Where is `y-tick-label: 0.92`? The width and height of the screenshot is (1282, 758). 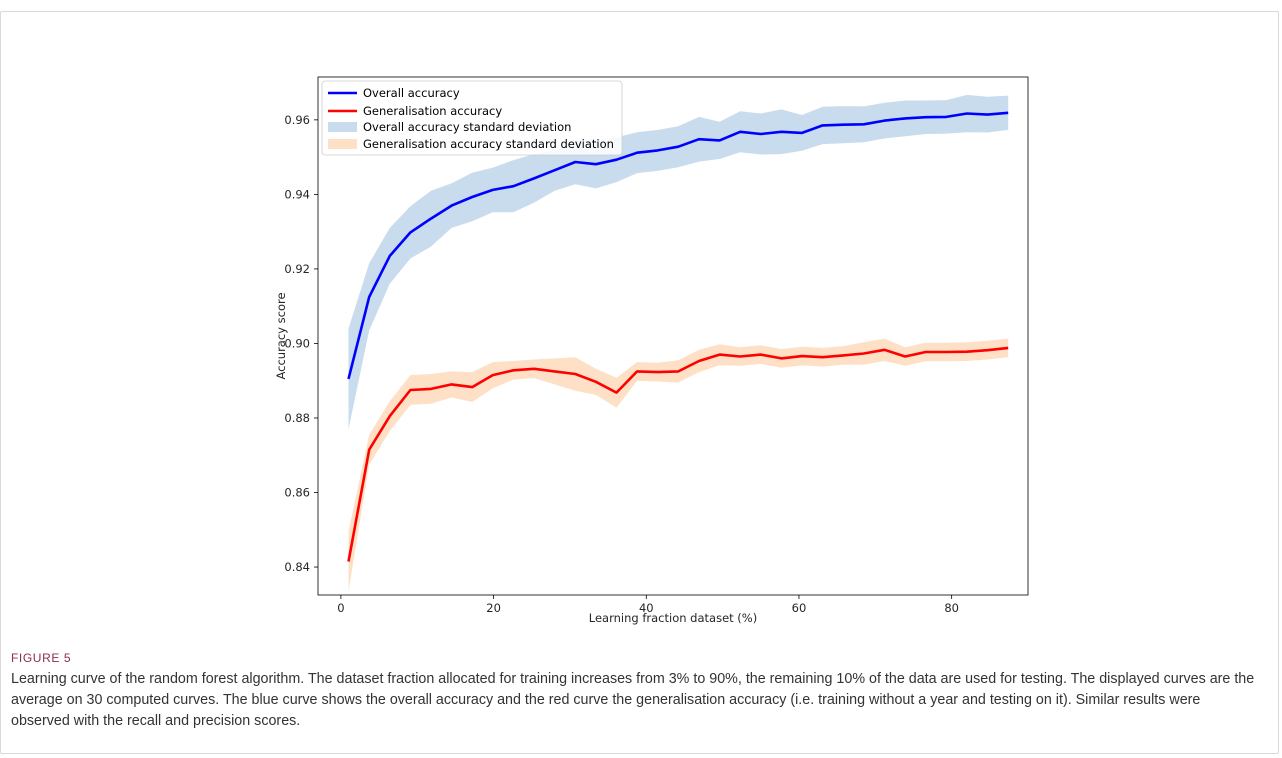
y-tick-label: 0.92 is located at coordinates (297, 269).